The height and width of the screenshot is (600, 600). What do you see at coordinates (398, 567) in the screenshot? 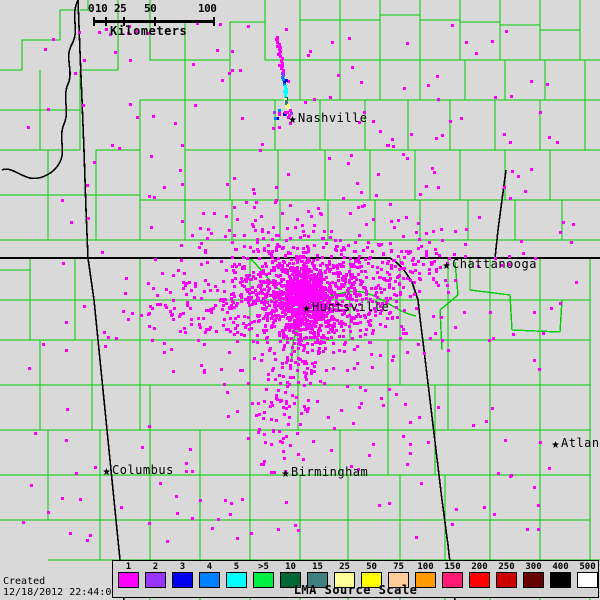
I see `legend-entry-label: 75` at bounding box center [398, 567].